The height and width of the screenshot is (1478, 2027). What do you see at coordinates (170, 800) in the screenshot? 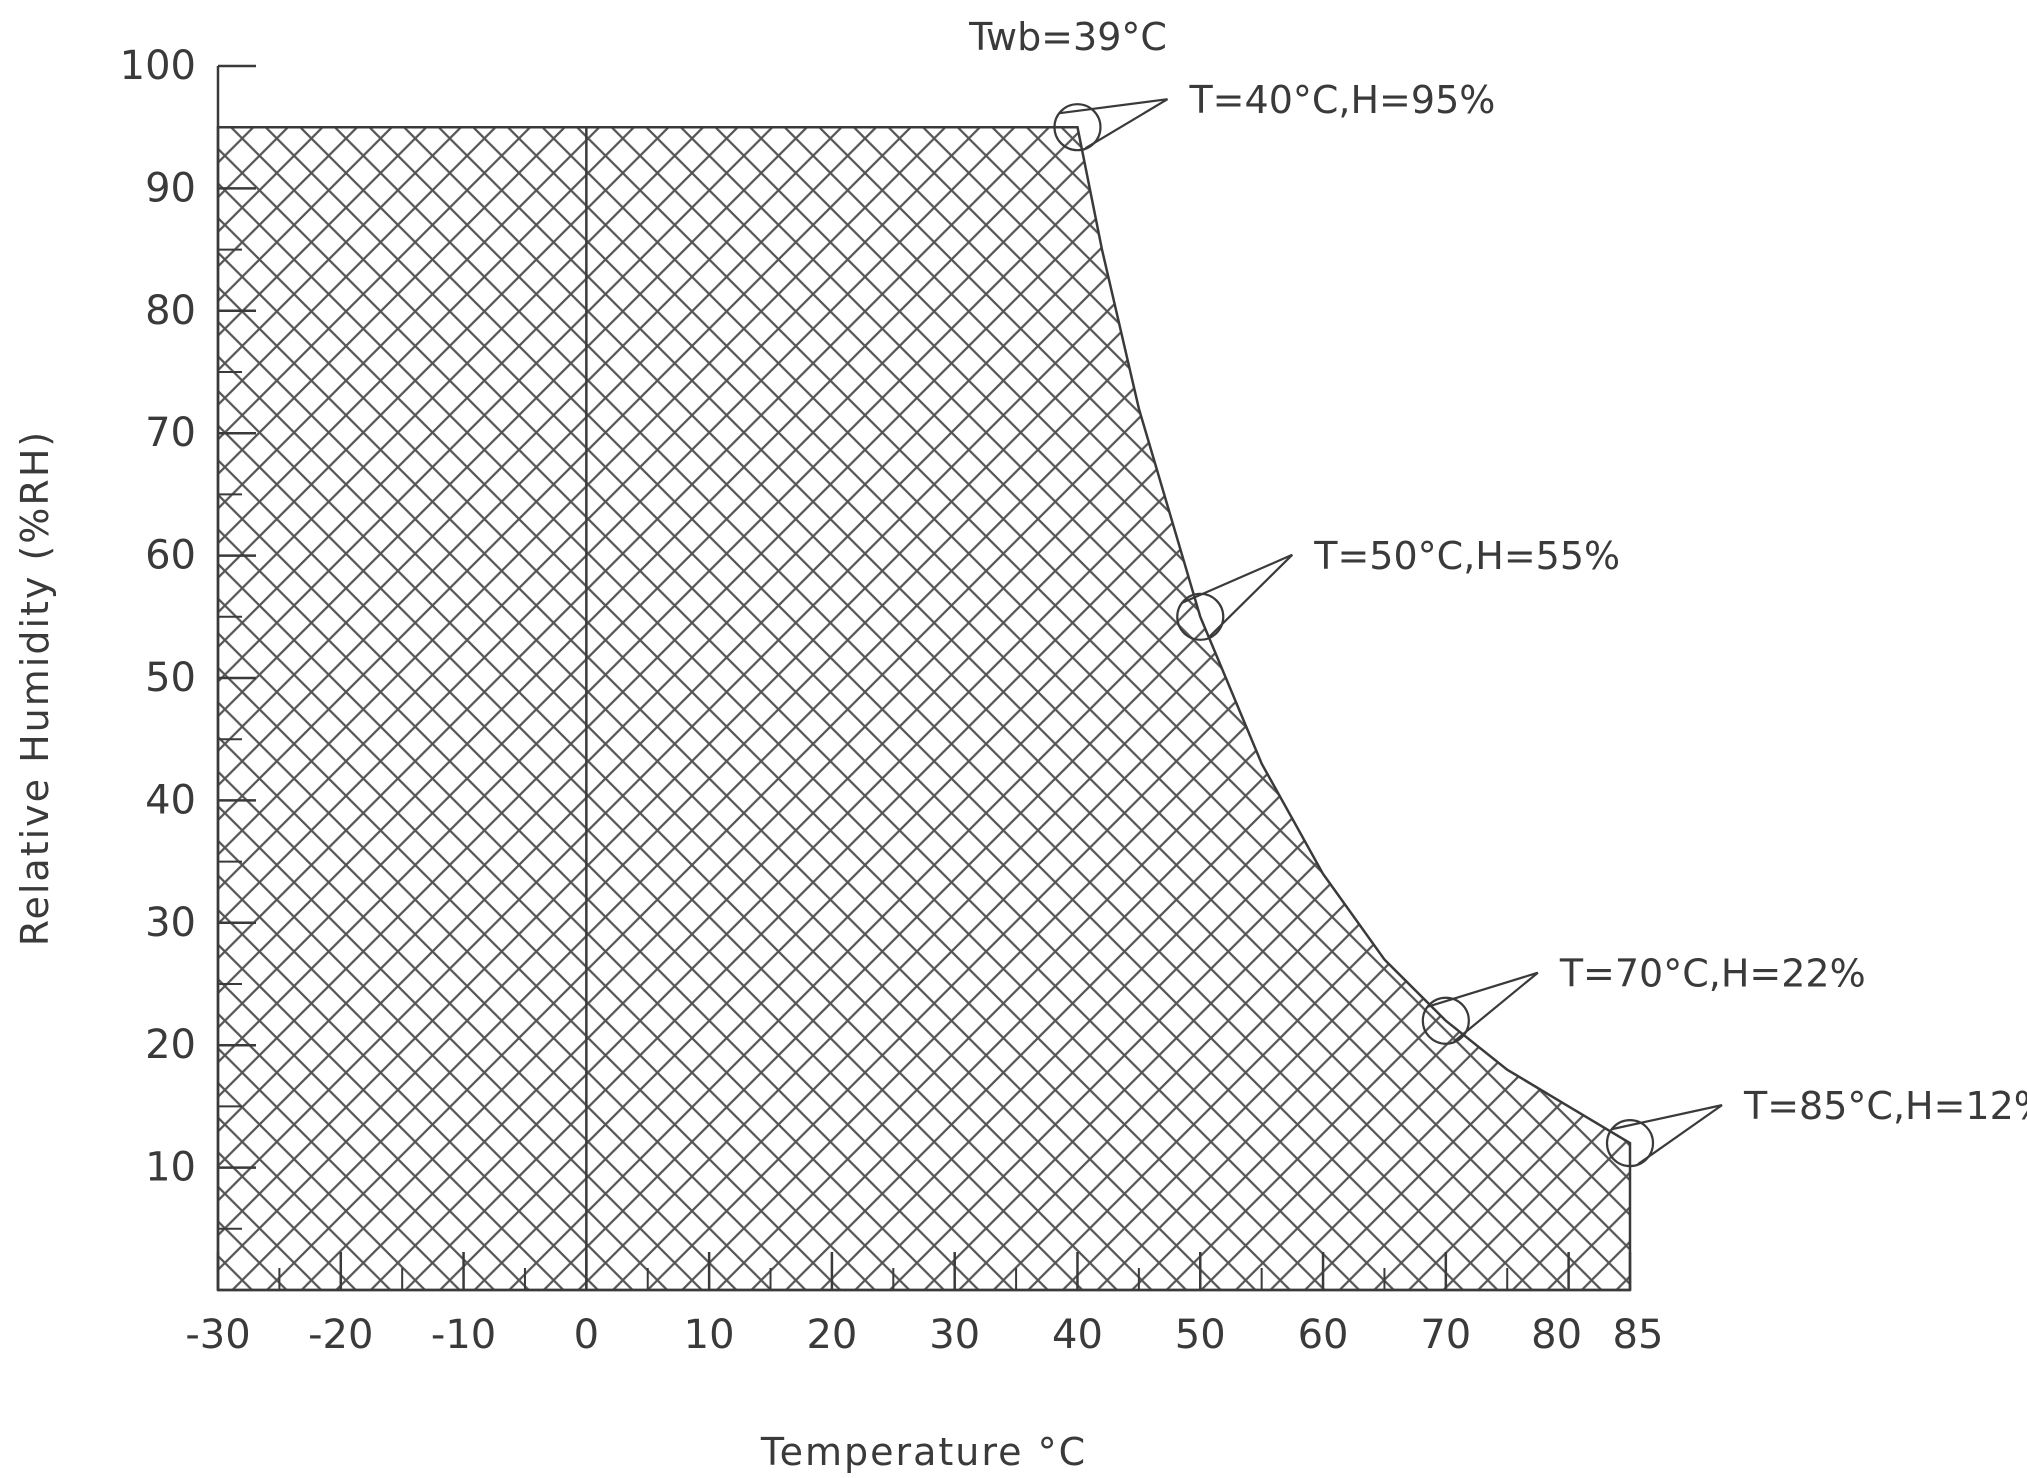
I see `y-tick-label: 40` at bounding box center [170, 800].